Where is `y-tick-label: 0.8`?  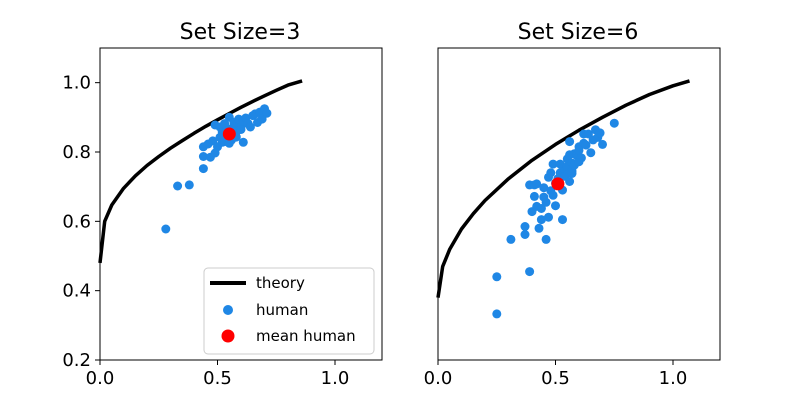 y-tick-label: 0.8 is located at coordinates (76, 152).